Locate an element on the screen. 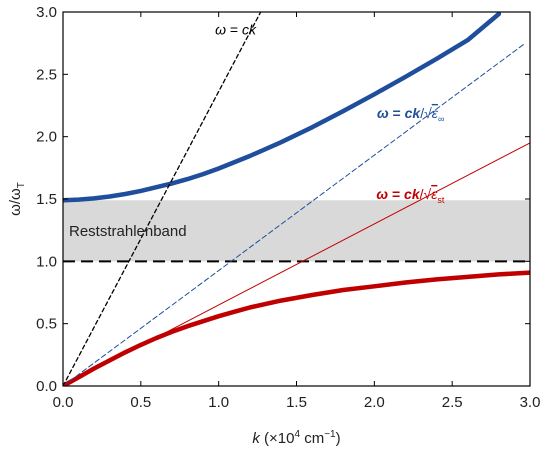 The width and height of the screenshot is (541, 451). x-tick-label: 0.0 is located at coordinates (63, 402).